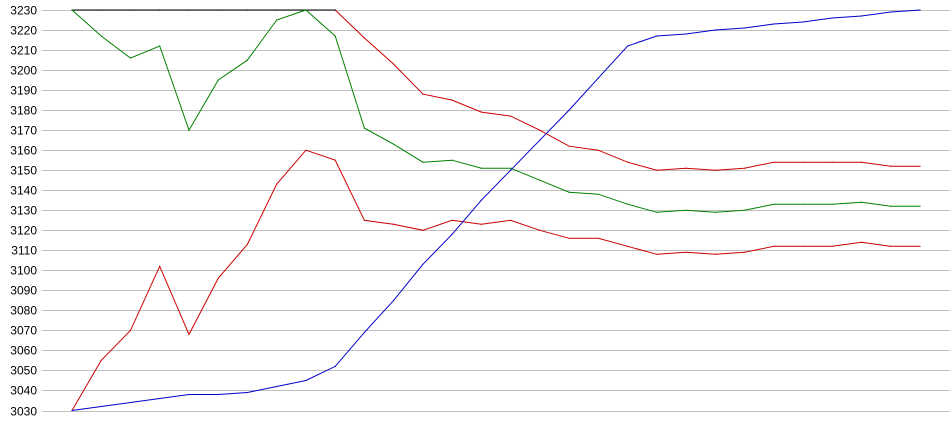 This screenshot has height=435, width=950. I want to click on y-tick-label: 3120, so click(23, 231).